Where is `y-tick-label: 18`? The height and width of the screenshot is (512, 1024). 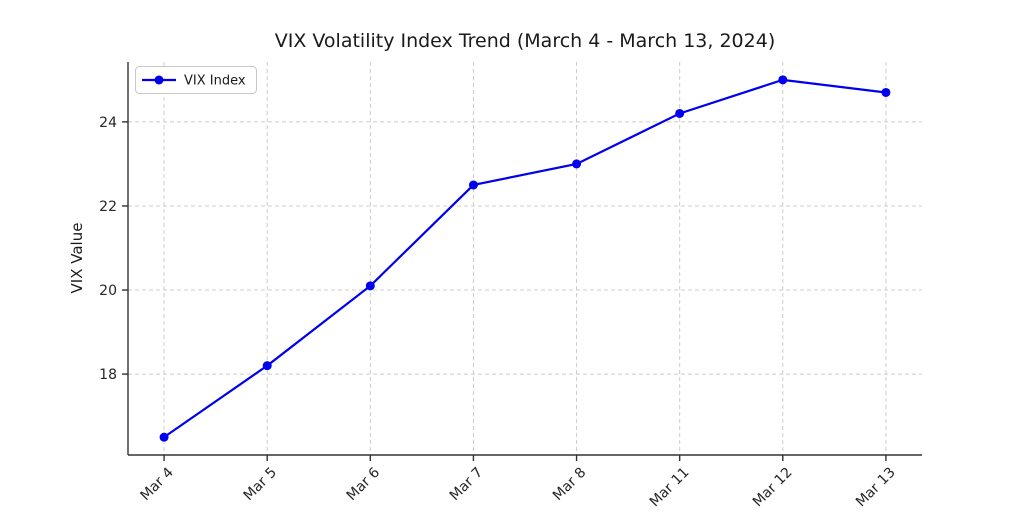 y-tick-label: 18 is located at coordinates (108, 375).